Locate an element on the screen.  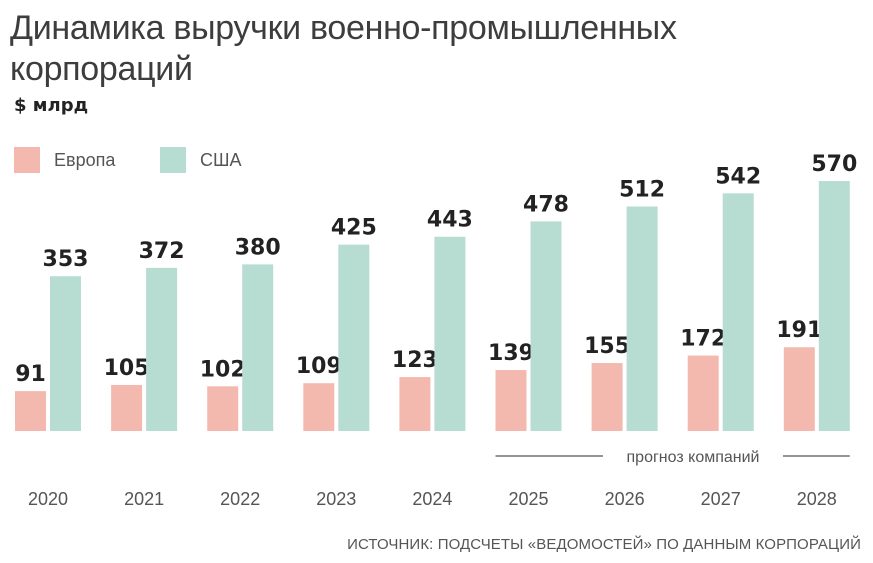
bar-usa-2025 is located at coordinates (546, 326).